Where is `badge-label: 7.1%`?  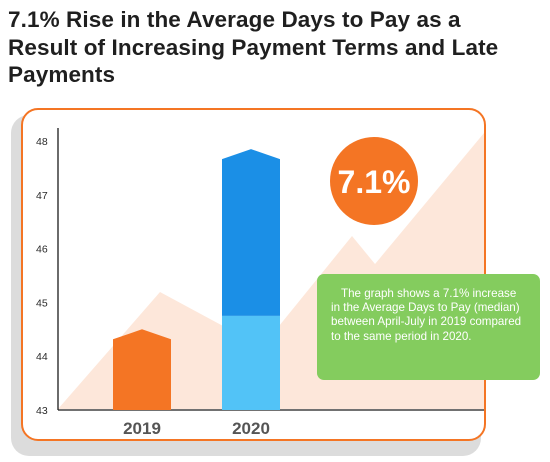
badge-label: 7.1% is located at coordinates (374, 182).